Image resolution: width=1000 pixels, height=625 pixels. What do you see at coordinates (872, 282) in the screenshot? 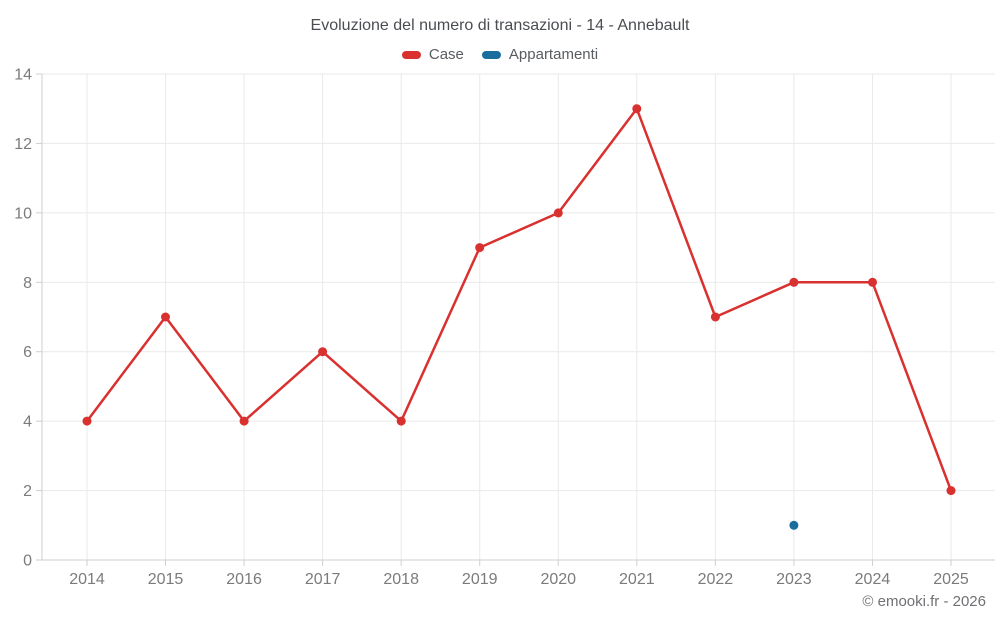
I see `data-point-case-2024` at bounding box center [872, 282].